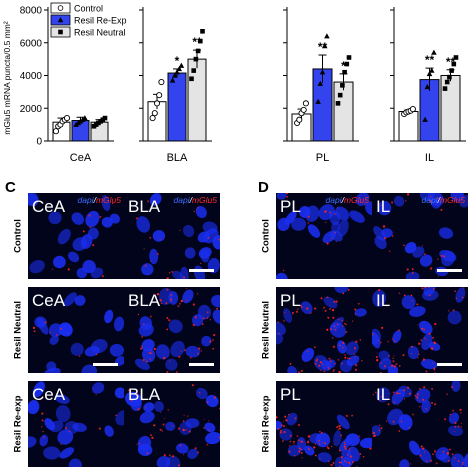  Describe the element at coordinates (177, 61) in the screenshot. I see `significance-marker: *` at that location.